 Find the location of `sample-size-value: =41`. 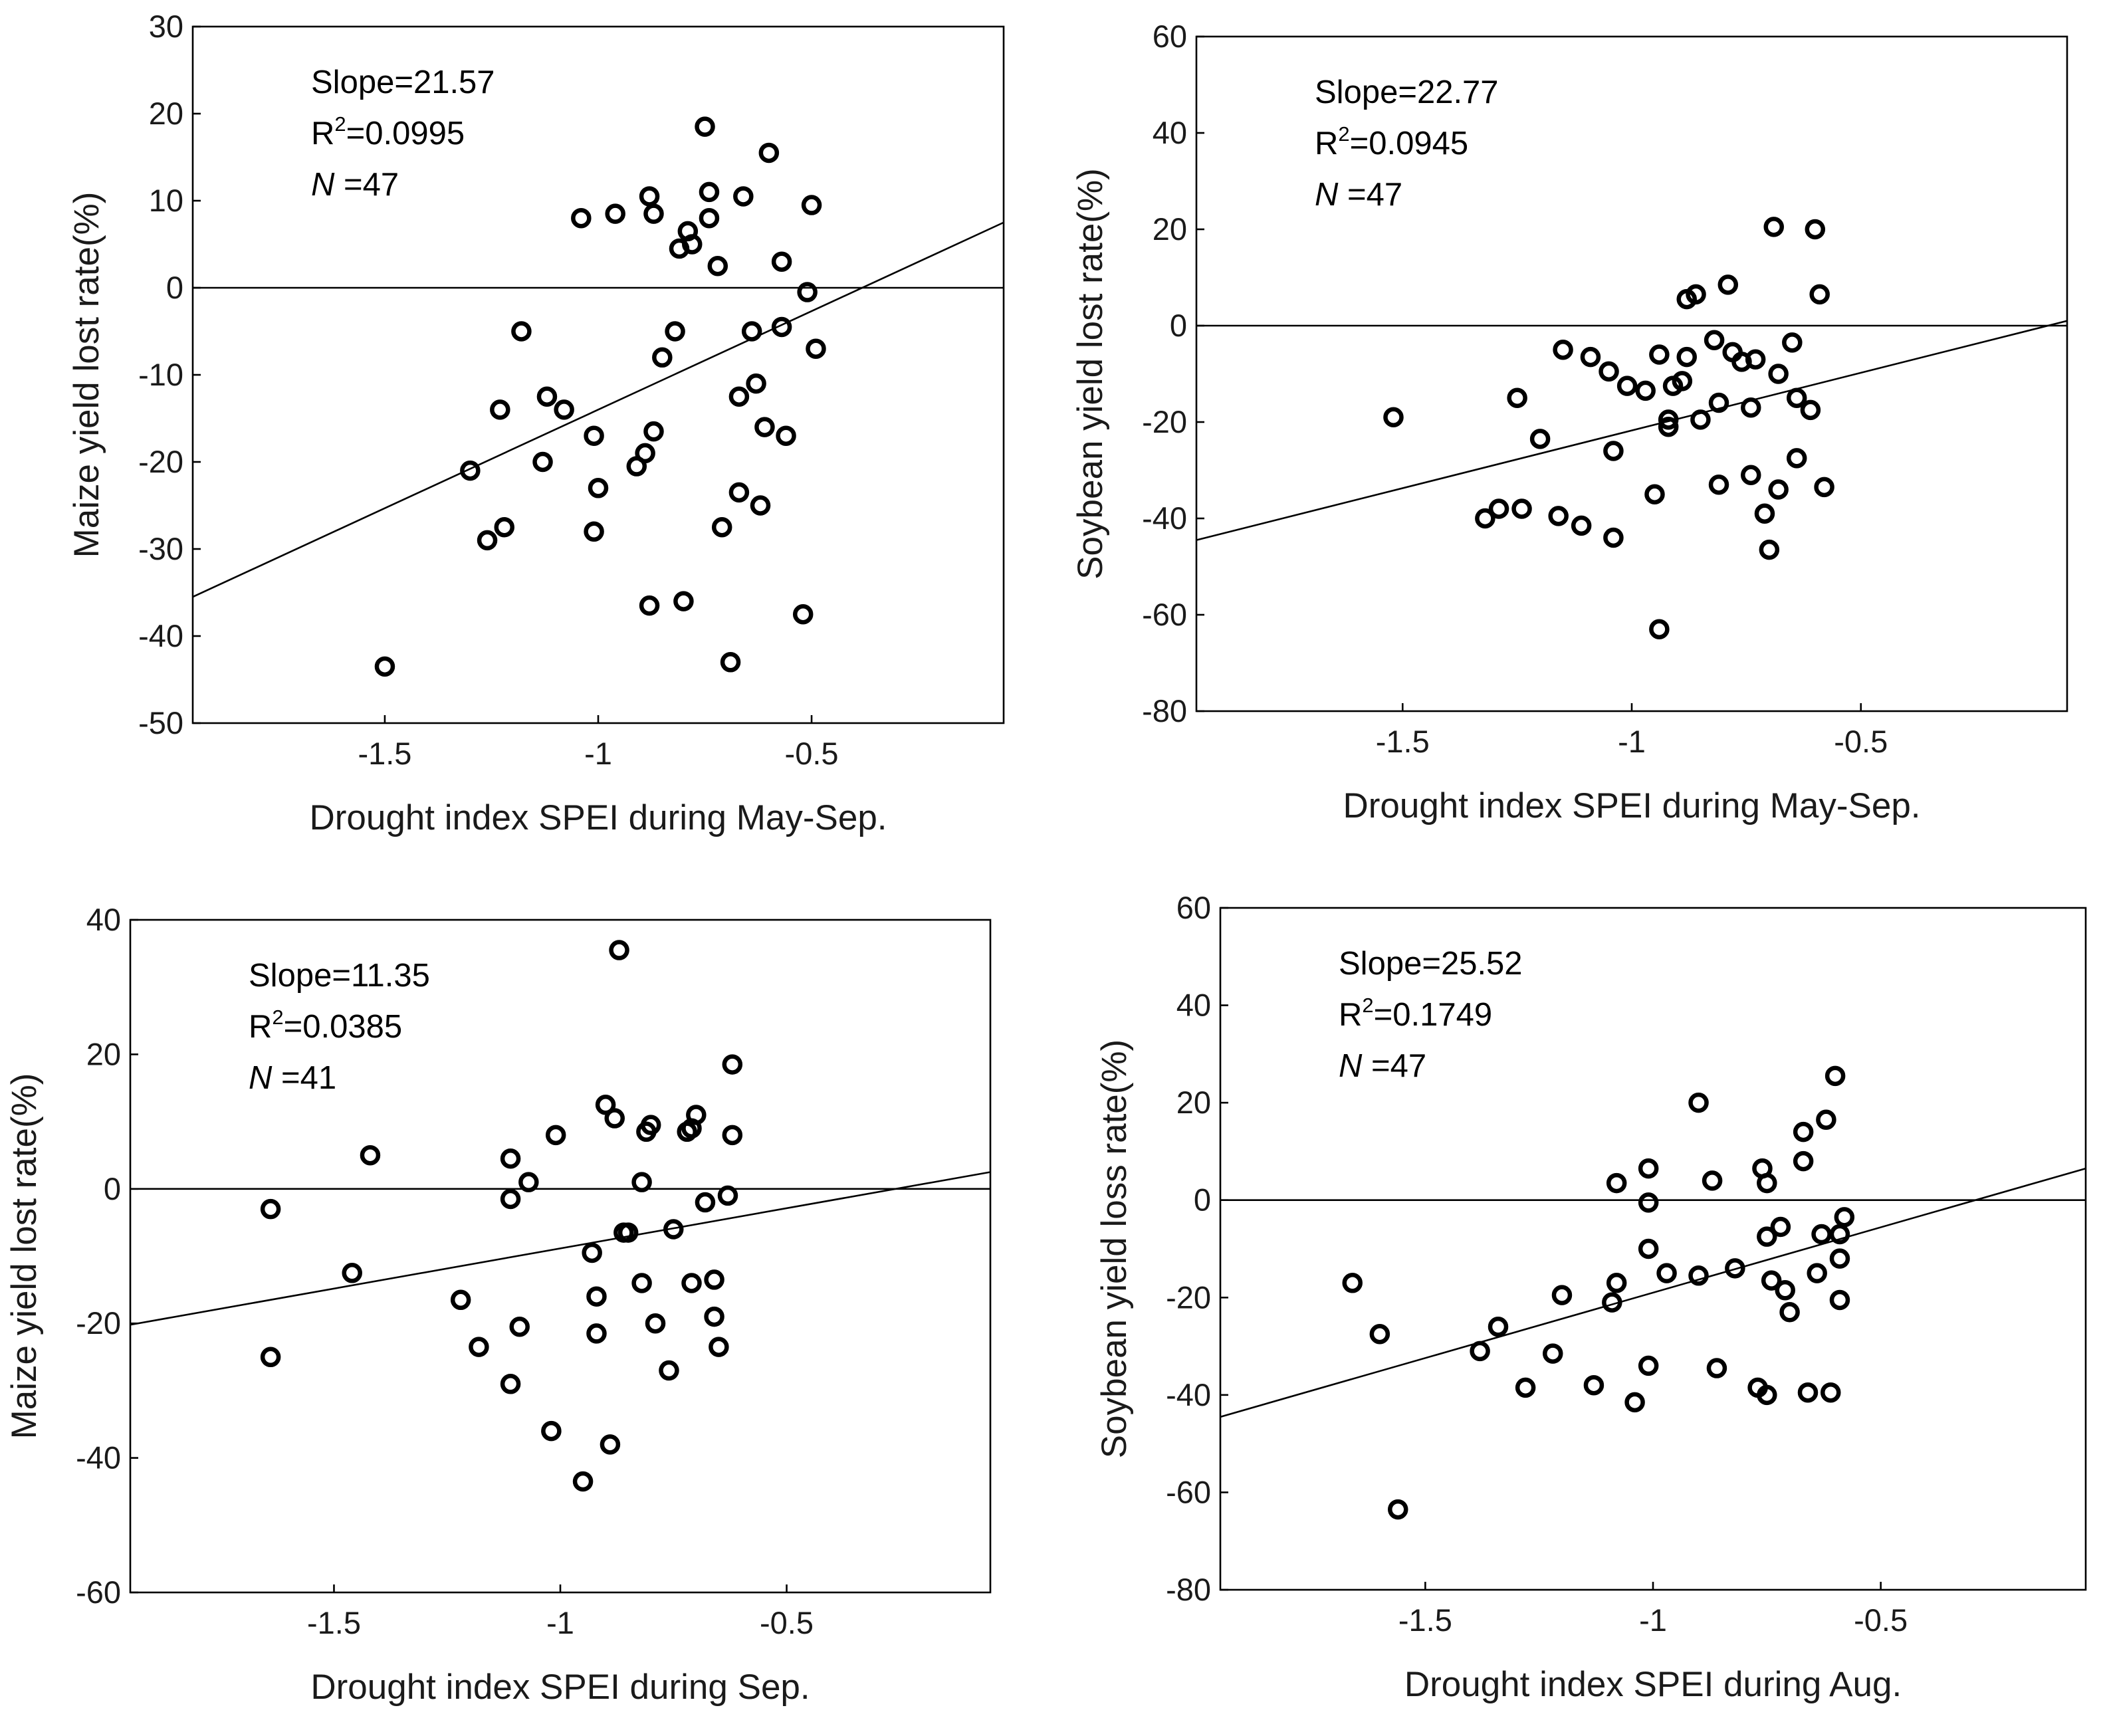

sample-size-value: =41 is located at coordinates (304, 1078).